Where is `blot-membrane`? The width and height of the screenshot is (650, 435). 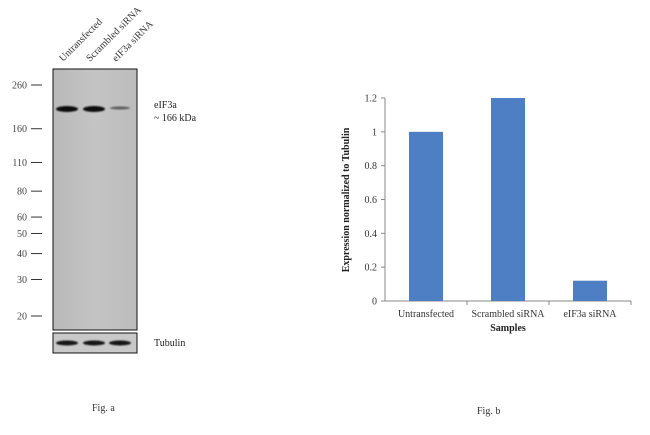
blot-membrane is located at coordinates (95, 199).